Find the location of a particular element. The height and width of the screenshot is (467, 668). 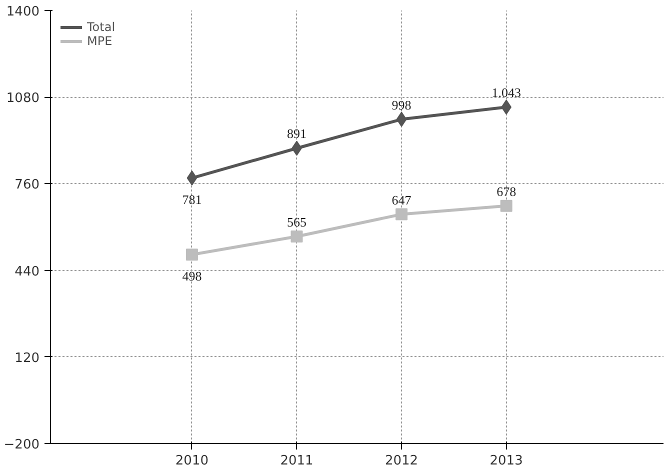

data-label: 678 is located at coordinates (506, 191).